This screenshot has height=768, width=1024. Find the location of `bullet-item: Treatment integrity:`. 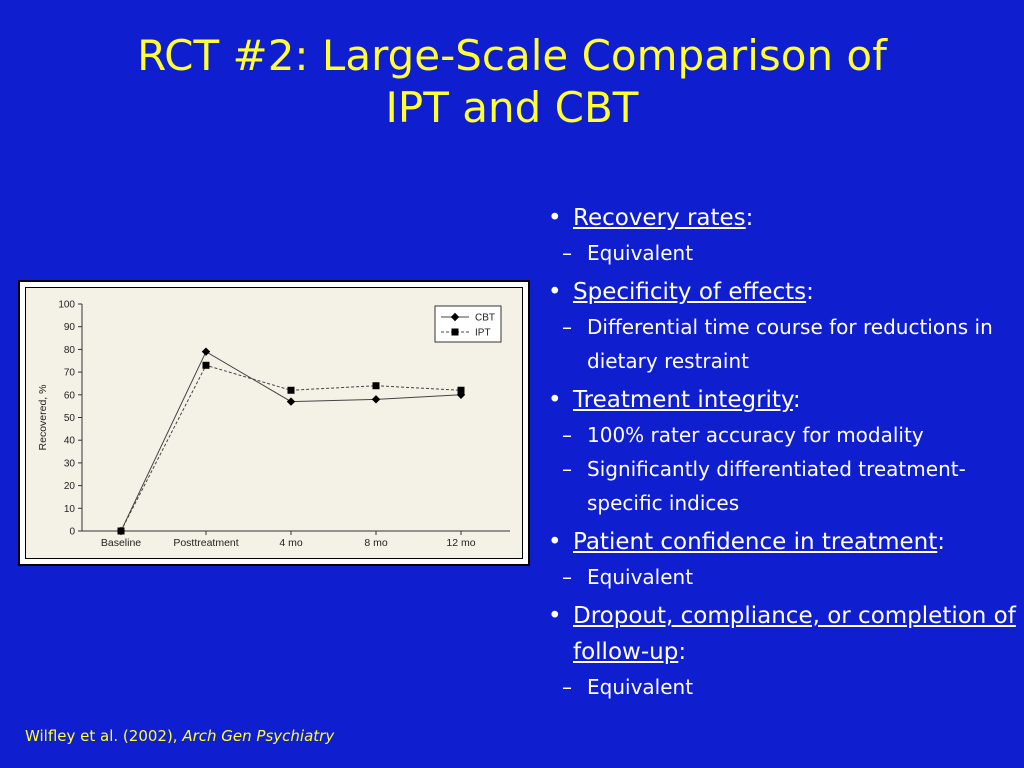

bullet-item: Treatment integrity: is located at coordinates (783, 400).